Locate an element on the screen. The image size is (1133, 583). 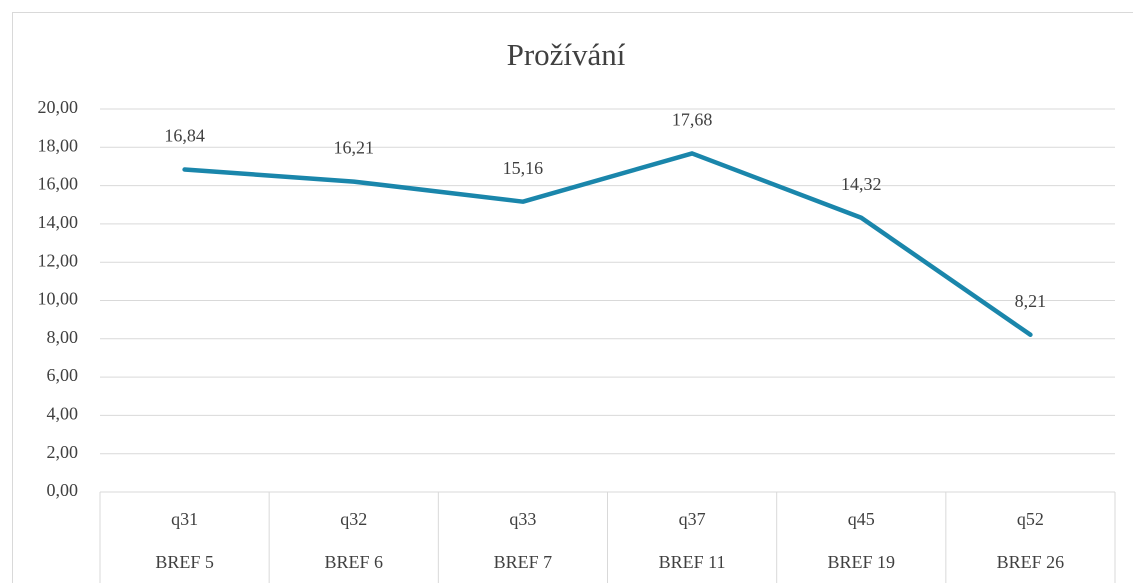
x-group-label: BREF 19 is located at coordinates (861, 562).